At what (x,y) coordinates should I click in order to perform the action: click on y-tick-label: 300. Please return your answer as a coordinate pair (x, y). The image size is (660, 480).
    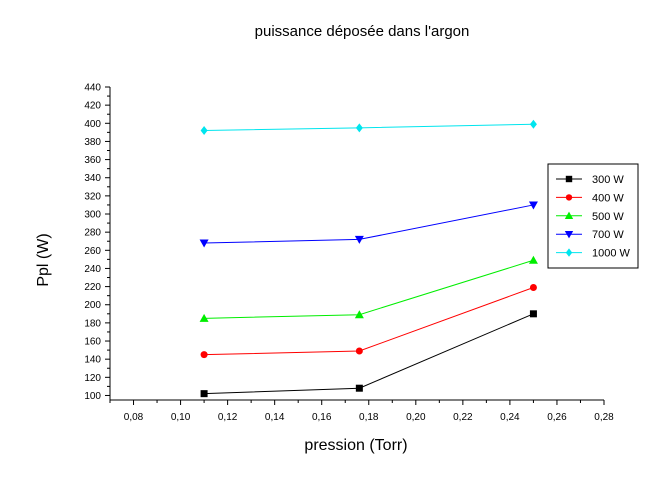
    Looking at the image, I should click on (92, 215).